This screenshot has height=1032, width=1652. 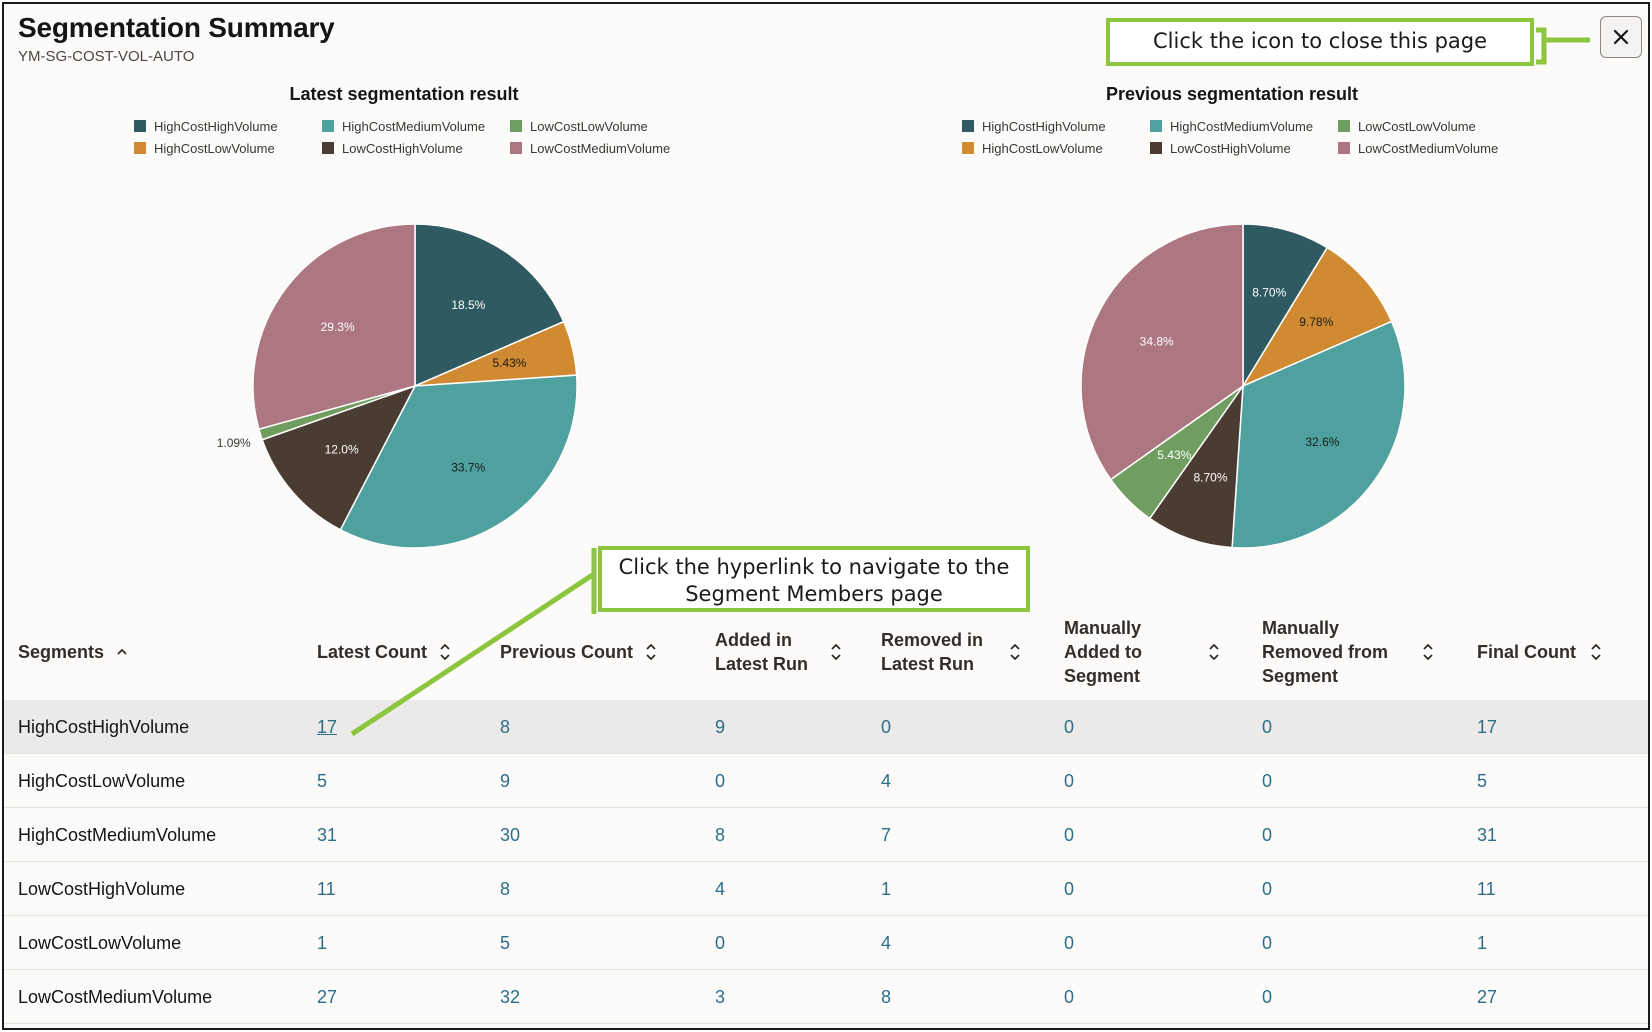 I want to click on count-link: 32, so click(x=510, y=996).